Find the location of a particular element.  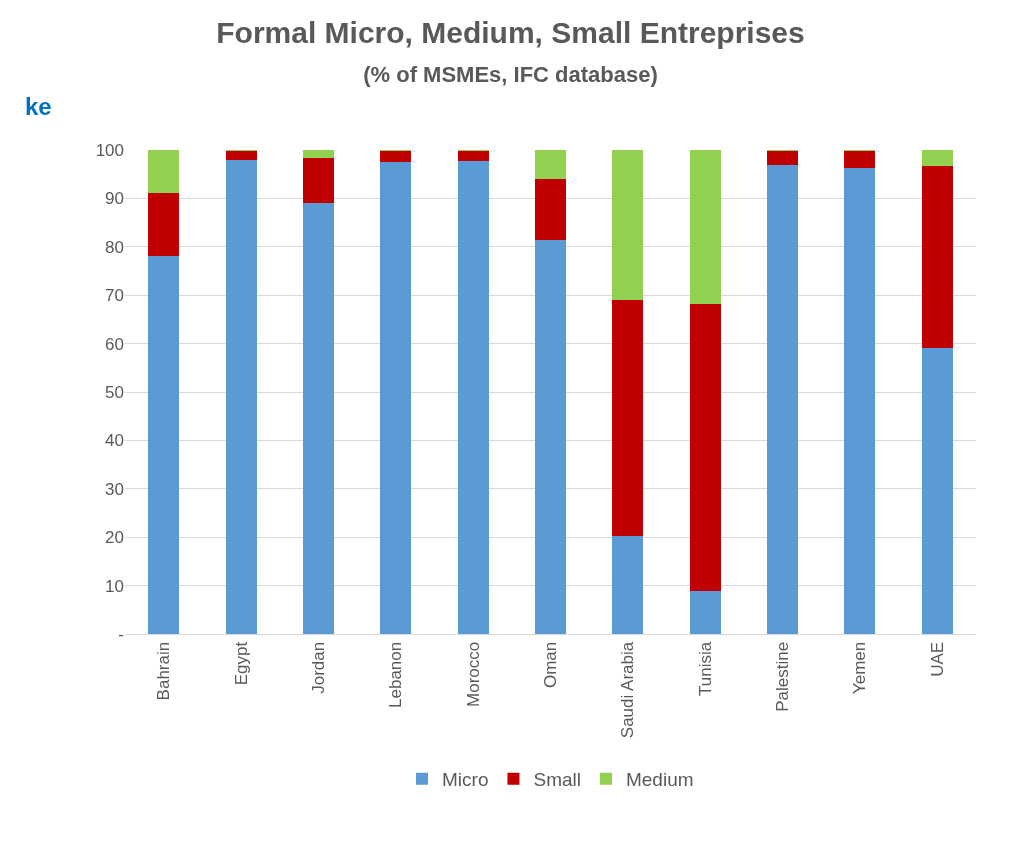

y-tick-label: 10 is located at coordinates (114, 586).